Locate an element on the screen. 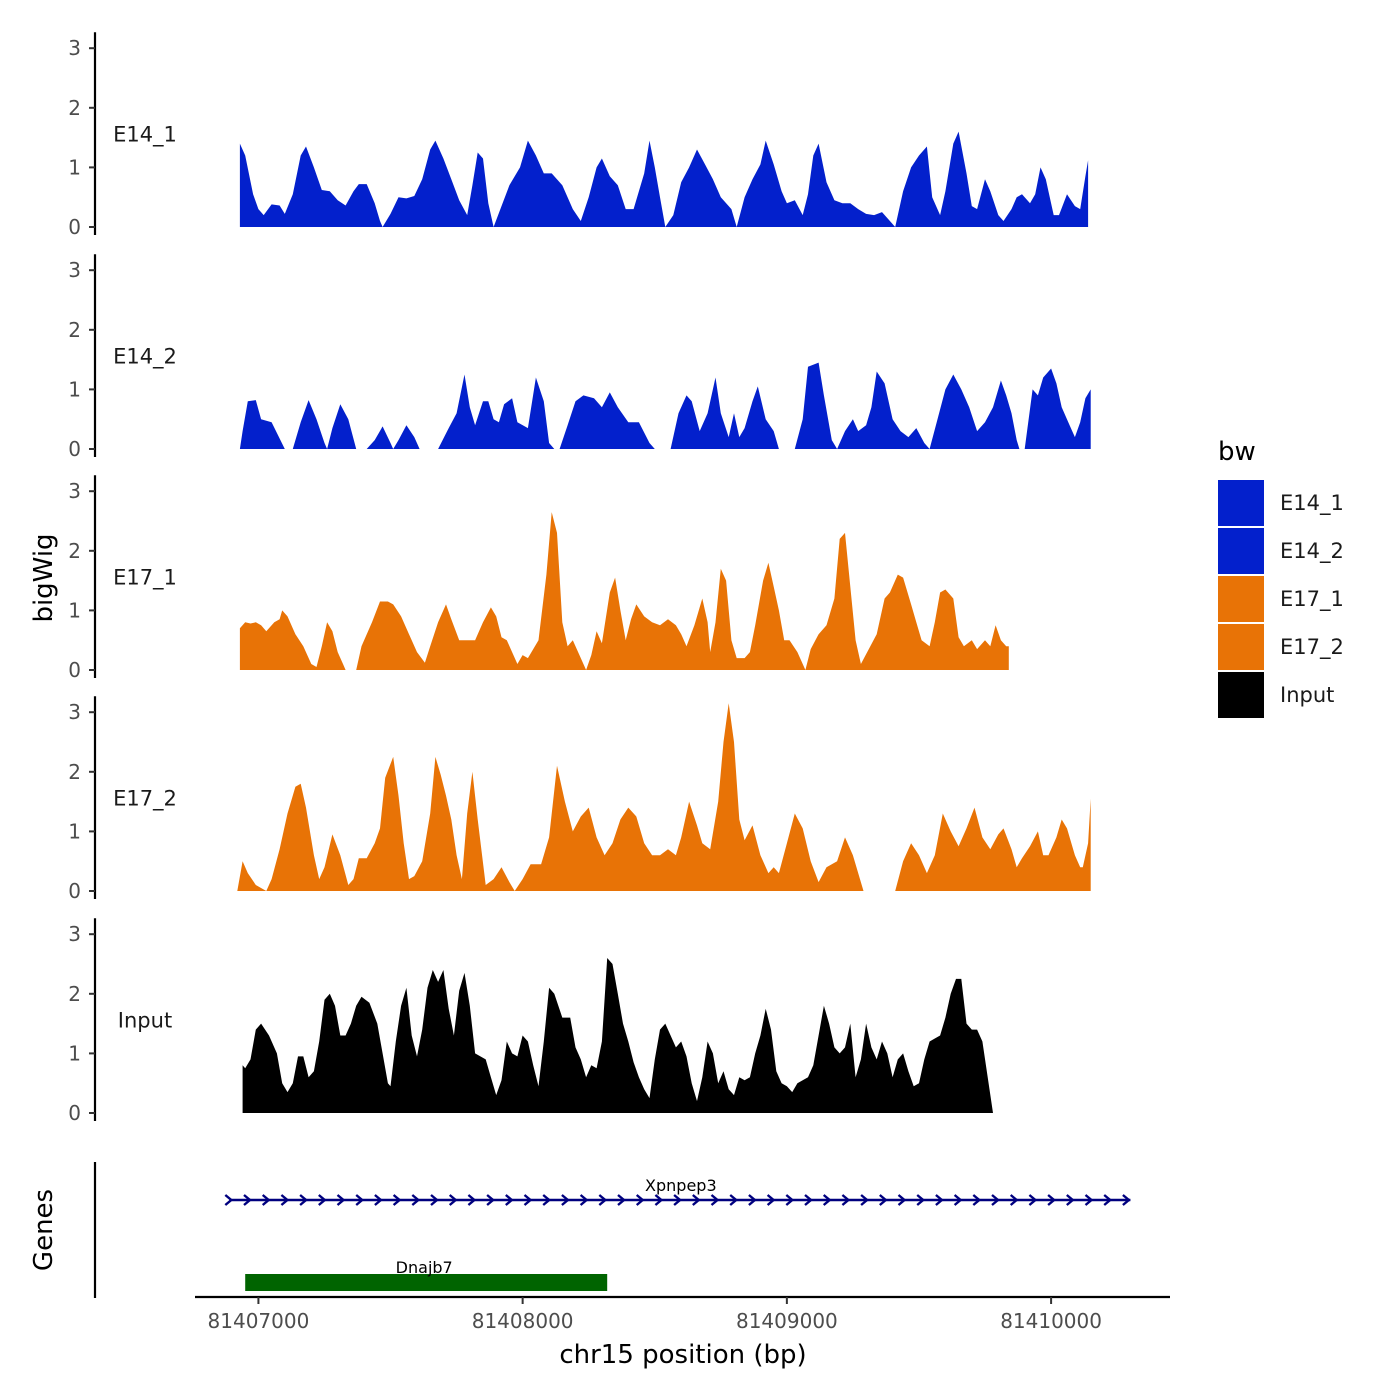 Image resolution: width=1400 pixels, height=1400 pixels. gene-Dnajb7: Dnajb7 is located at coordinates (426, 1274).